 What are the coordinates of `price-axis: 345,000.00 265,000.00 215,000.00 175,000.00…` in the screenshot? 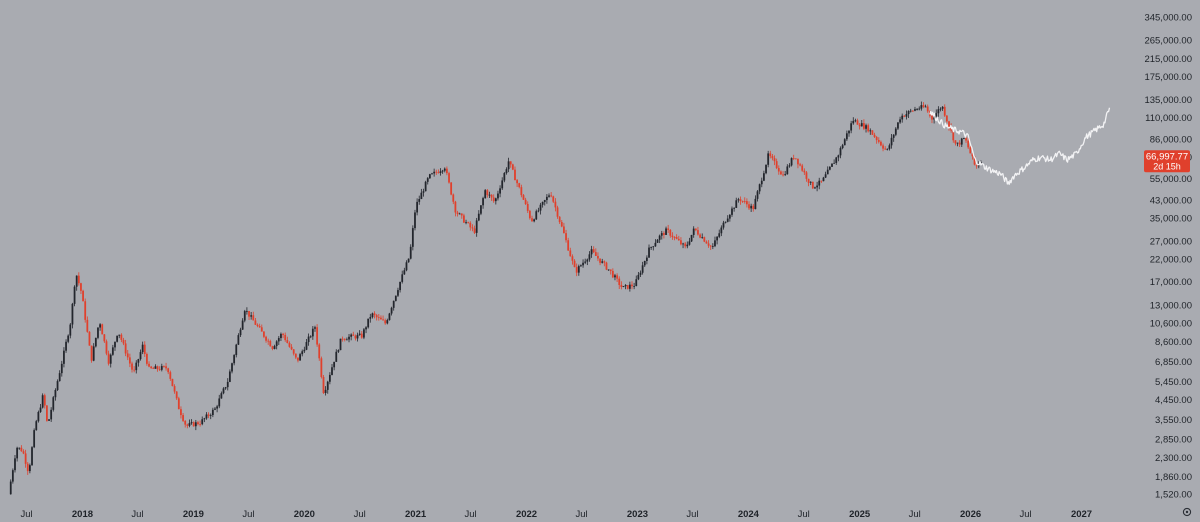 It's located at (1168, 256).